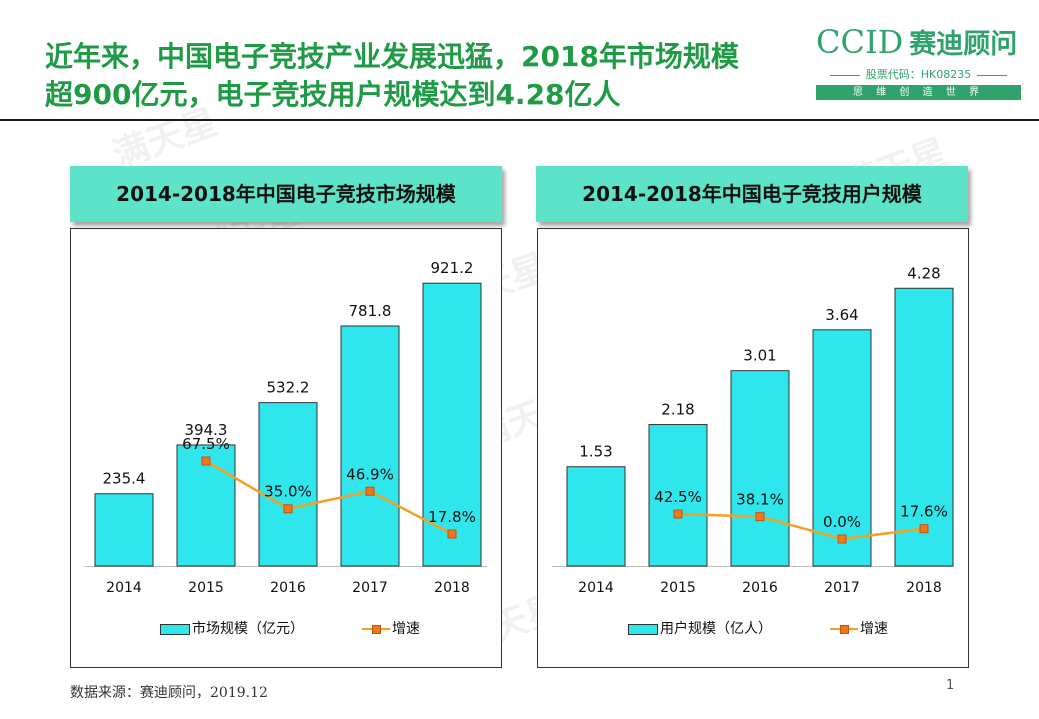 The width and height of the screenshot is (1039, 719). I want to click on legend-item-user-size: 用户规模（亿人）, so click(700, 629).